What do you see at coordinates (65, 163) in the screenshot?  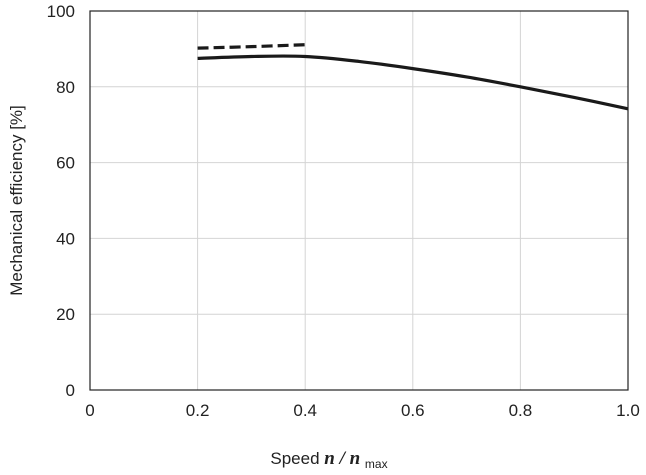 I see `y-tick-label-3: 60` at bounding box center [65, 163].